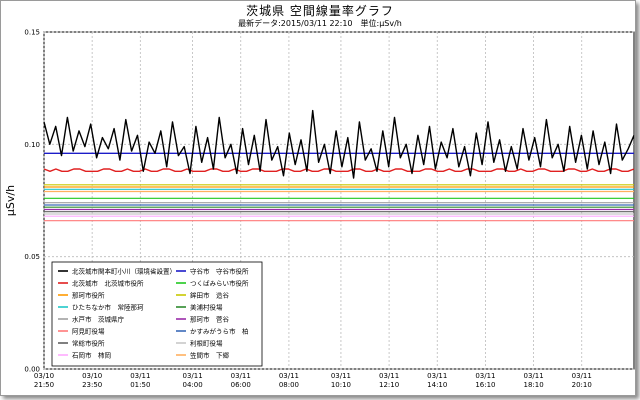 This screenshot has height=400, width=640. Describe the element at coordinates (108, 306) in the screenshot. I see `legend-entry: ひたちなか市 常陸那珂` at that location.